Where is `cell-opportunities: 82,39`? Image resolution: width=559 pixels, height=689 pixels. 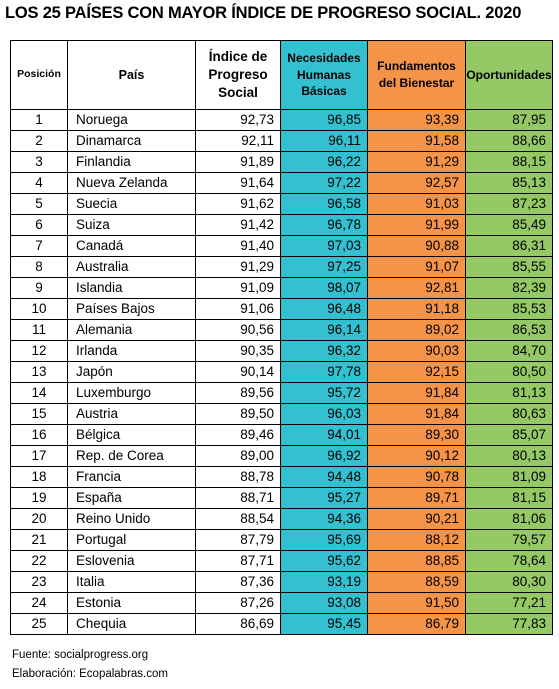 cell-opportunities: 82,39 is located at coordinates (509, 288).